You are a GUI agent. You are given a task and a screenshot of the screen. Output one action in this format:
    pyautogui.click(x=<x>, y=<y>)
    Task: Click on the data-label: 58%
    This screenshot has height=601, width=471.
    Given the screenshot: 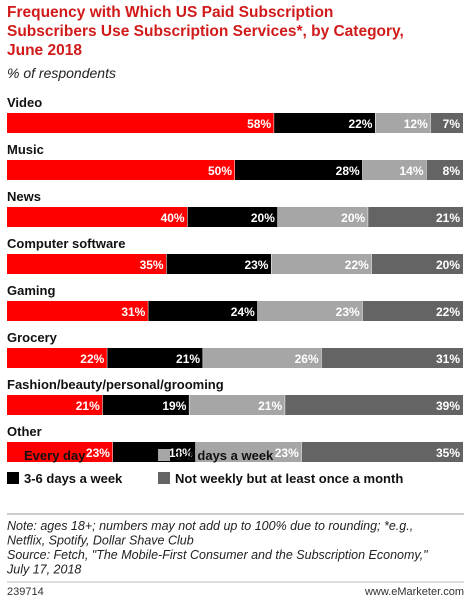 What is the action you would take?
    pyautogui.click(x=259, y=124)
    